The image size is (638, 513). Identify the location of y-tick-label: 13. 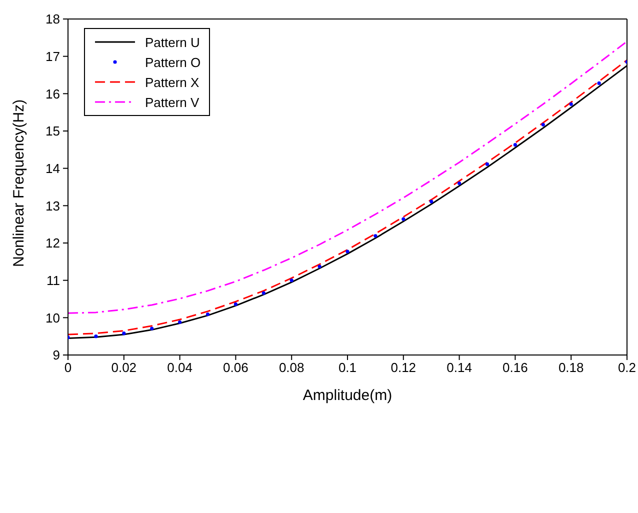
(53, 206).